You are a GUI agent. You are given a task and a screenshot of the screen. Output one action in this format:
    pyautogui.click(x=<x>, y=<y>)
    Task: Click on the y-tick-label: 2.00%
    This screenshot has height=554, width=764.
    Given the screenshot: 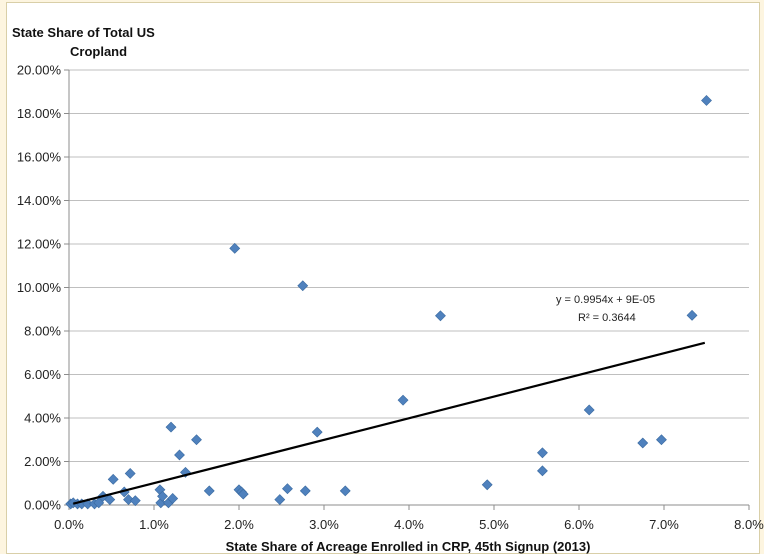 What is the action you would take?
    pyautogui.click(x=42, y=461)
    